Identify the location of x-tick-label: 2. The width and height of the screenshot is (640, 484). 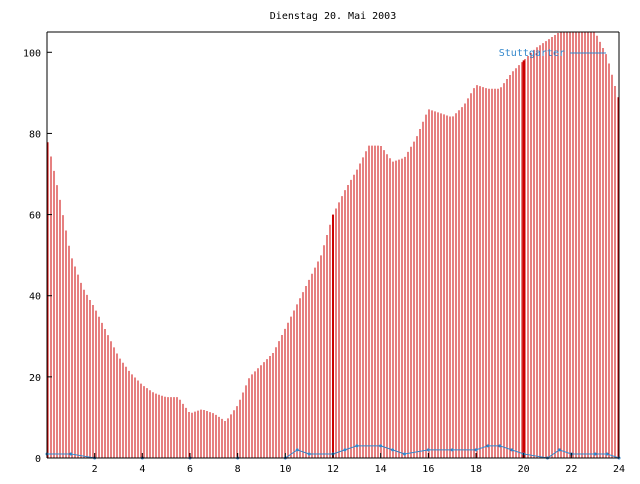
(95, 469).